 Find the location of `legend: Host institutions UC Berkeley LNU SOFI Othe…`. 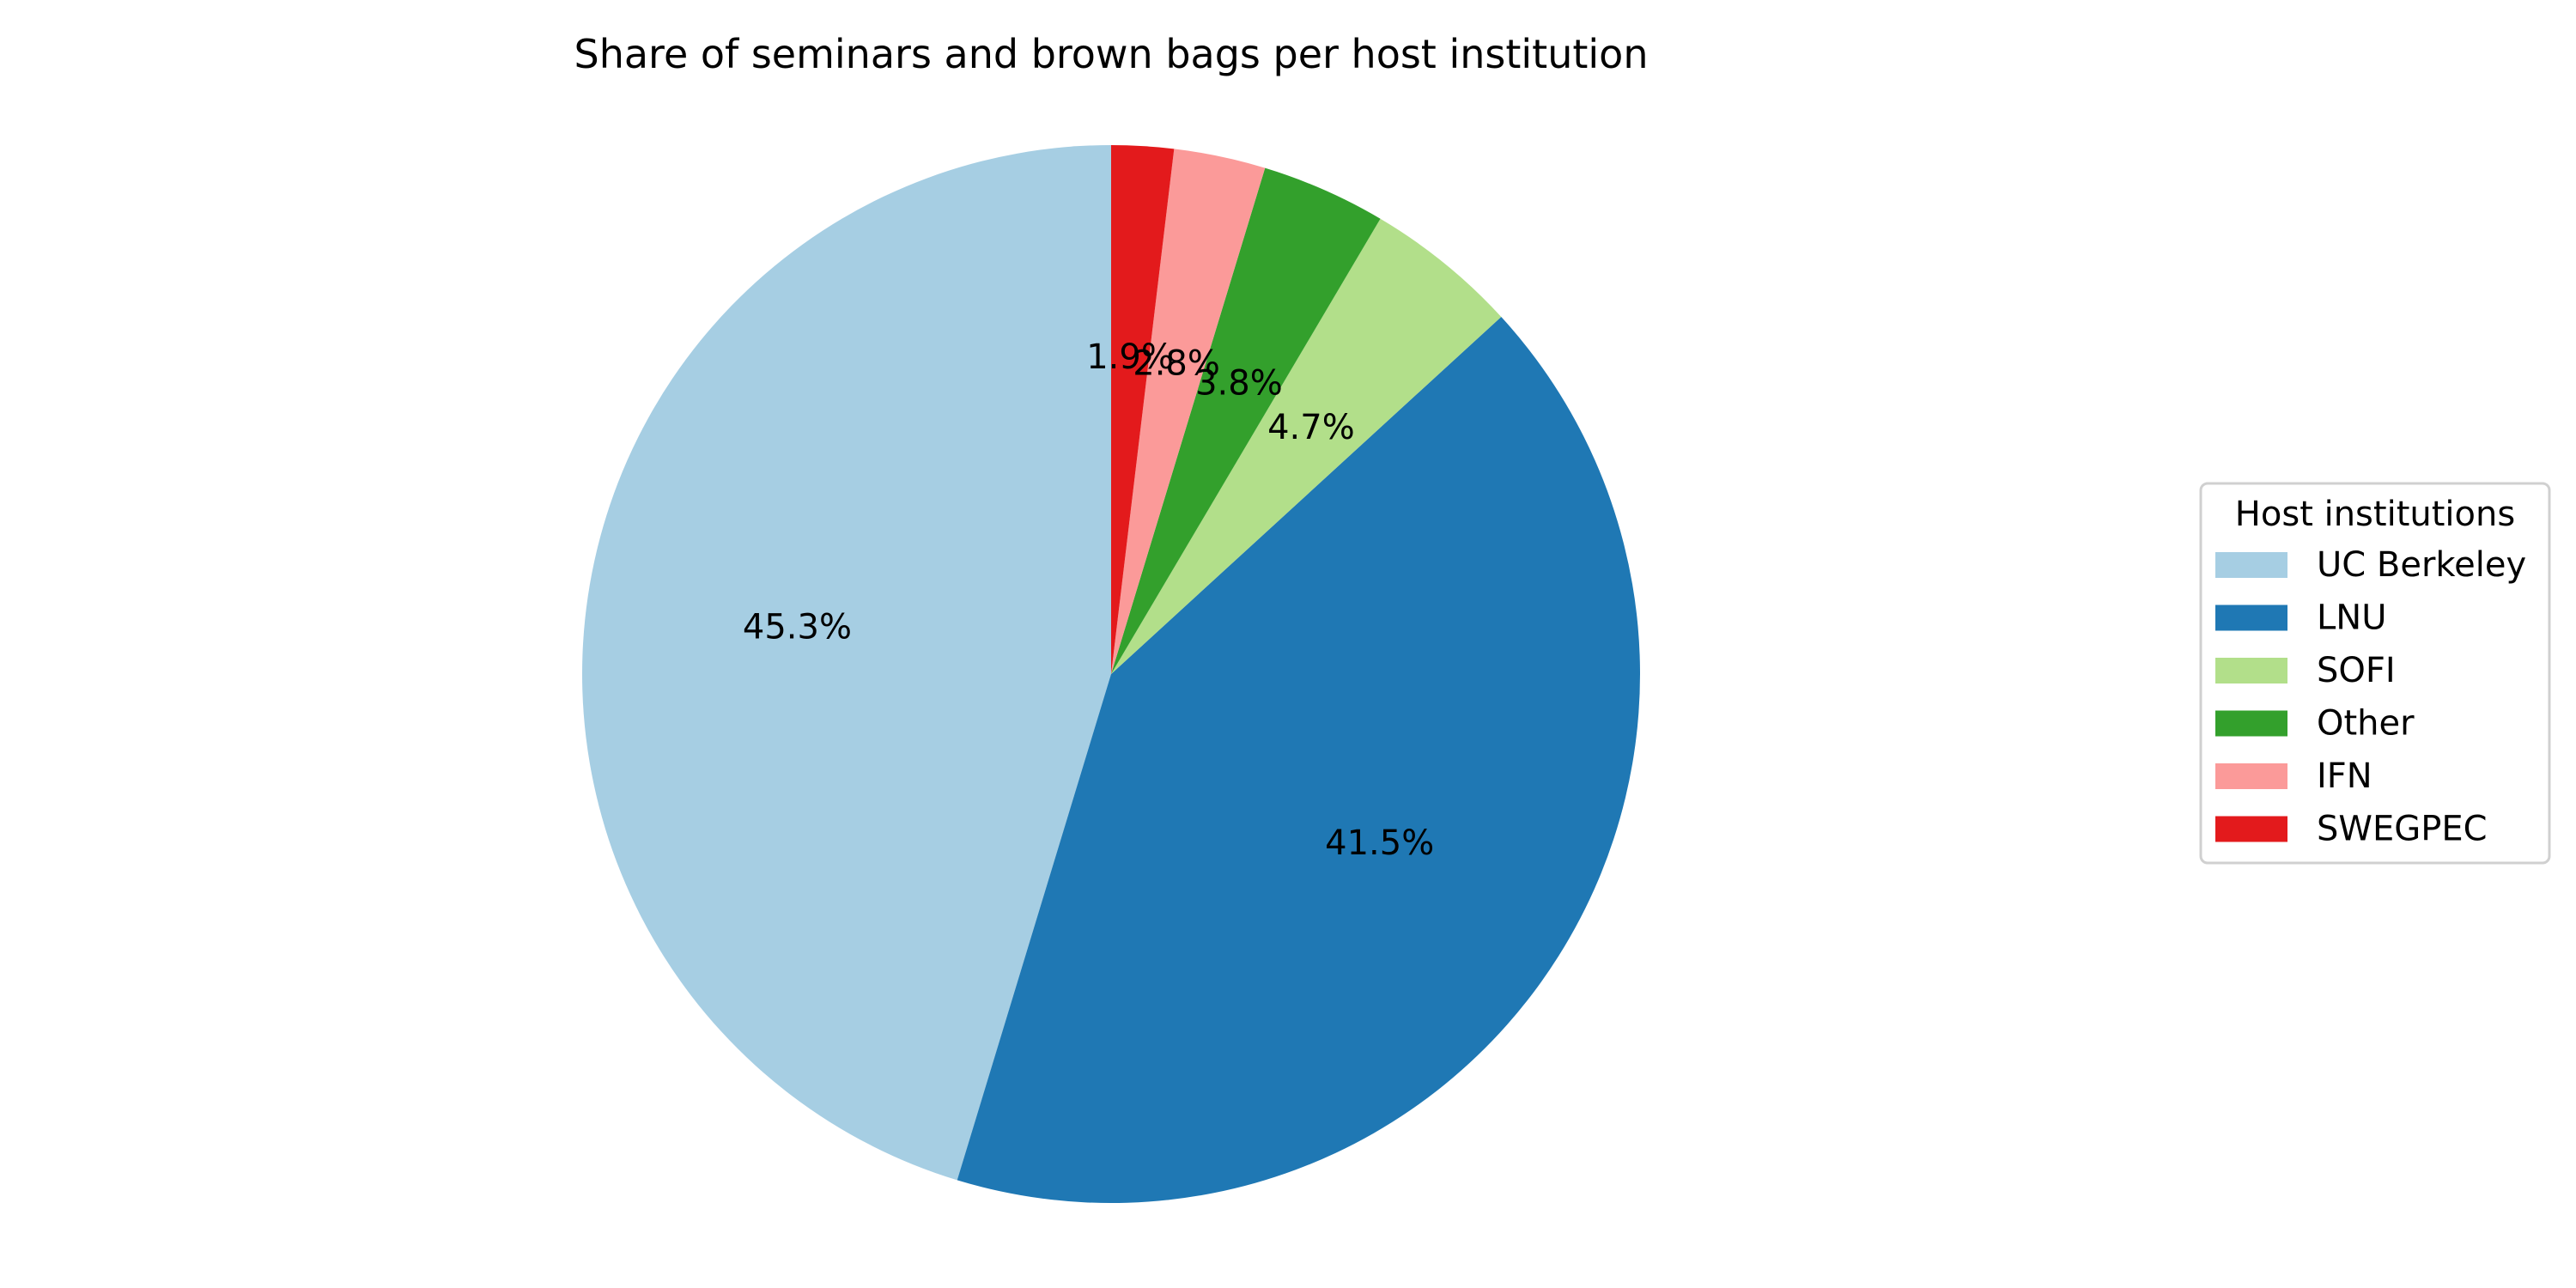

legend: Host institutions UC Berkeley LNU SOFI Othe… is located at coordinates (2375, 673).